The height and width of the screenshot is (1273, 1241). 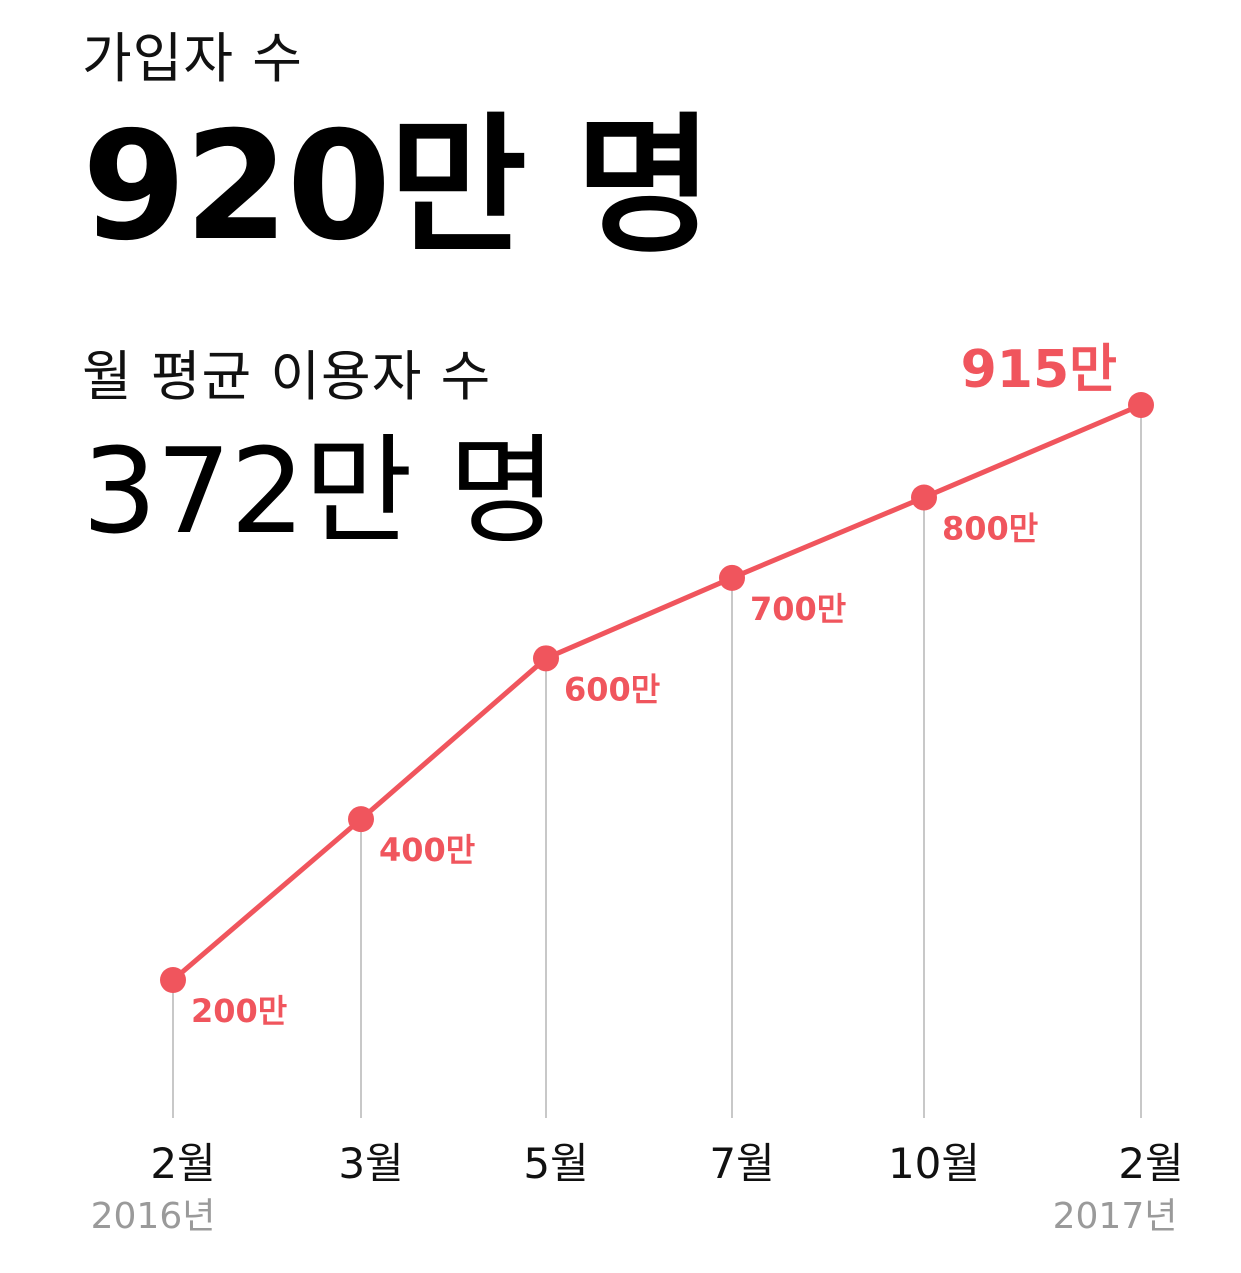 What do you see at coordinates (287, 376) in the screenshot?
I see `monthly-active-users-label: 월 평균 이용자 수` at bounding box center [287, 376].